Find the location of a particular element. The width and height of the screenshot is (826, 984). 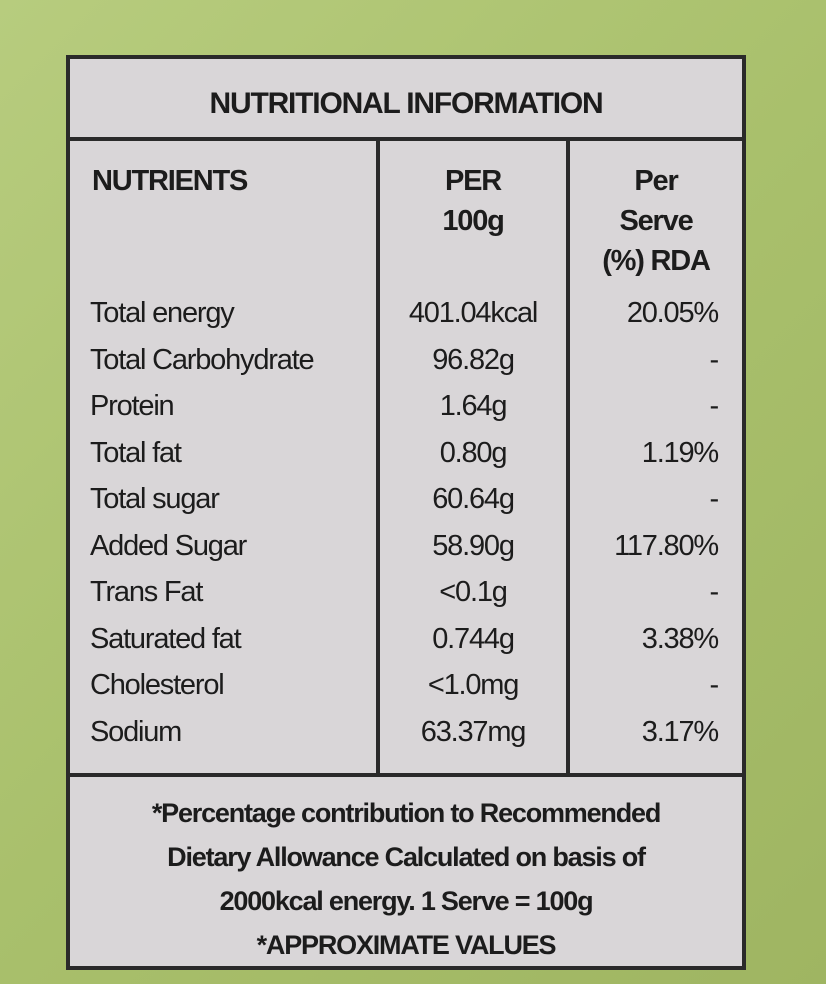

nutrient-name: Sodium is located at coordinates (136, 731).